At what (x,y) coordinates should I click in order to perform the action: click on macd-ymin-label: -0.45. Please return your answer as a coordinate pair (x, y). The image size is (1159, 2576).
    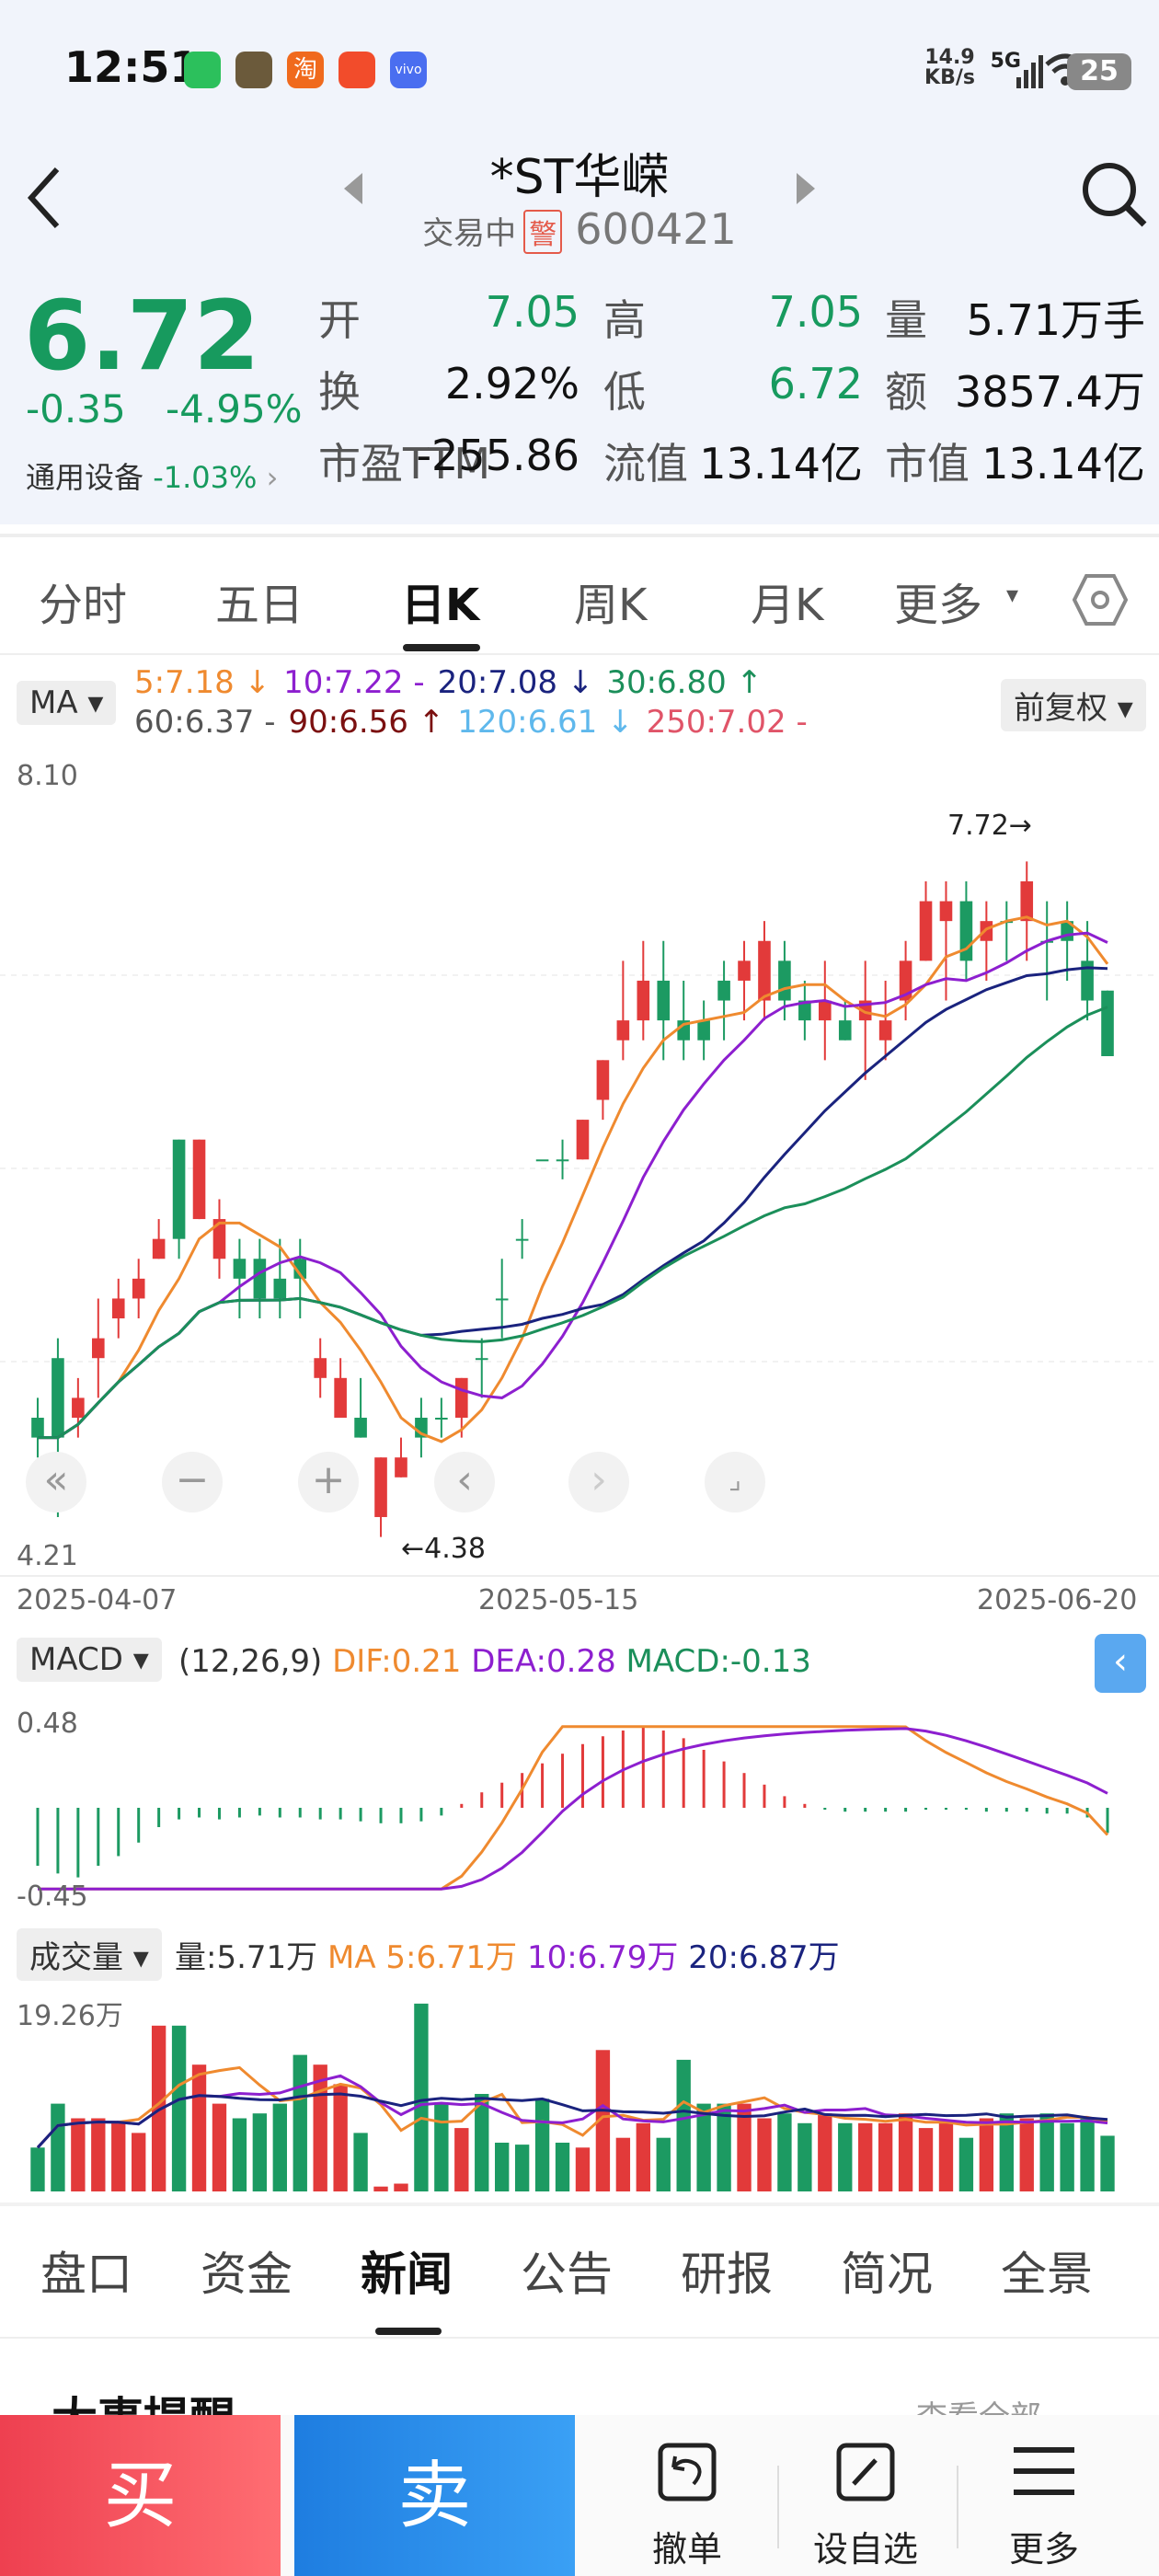
    Looking at the image, I should click on (52, 1896).